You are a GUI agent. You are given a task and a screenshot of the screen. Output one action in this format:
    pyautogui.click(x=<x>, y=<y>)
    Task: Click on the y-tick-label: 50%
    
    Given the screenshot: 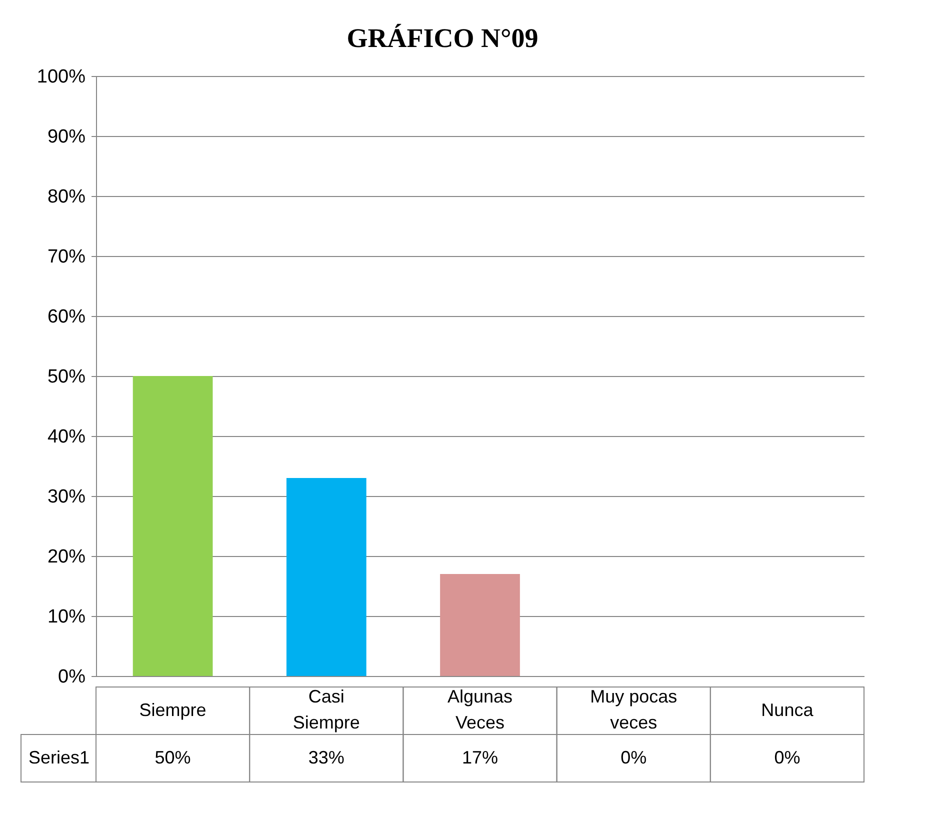 What is the action you would take?
    pyautogui.click(x=66, y=377)
    